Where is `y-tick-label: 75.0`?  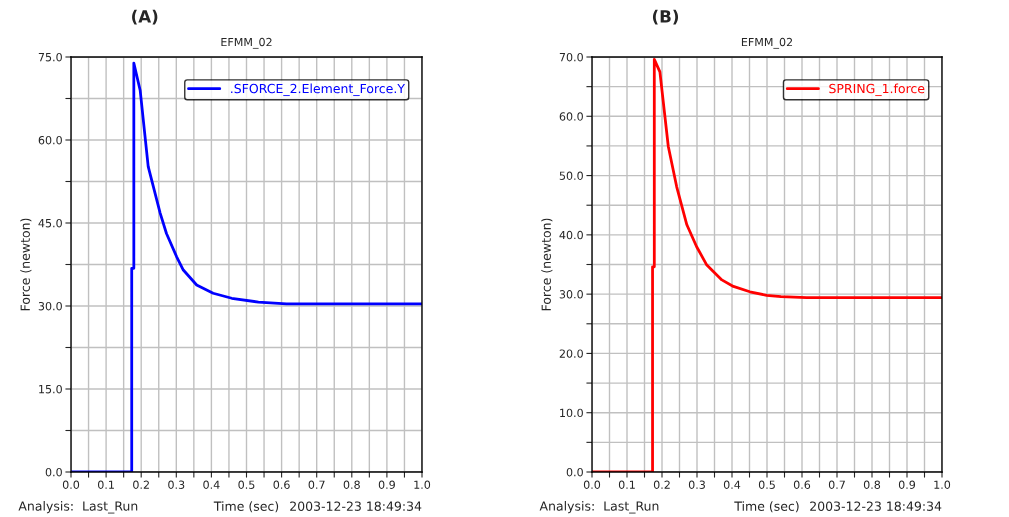 y-tick-label: 75.0 is located at coordinates (50, 57).